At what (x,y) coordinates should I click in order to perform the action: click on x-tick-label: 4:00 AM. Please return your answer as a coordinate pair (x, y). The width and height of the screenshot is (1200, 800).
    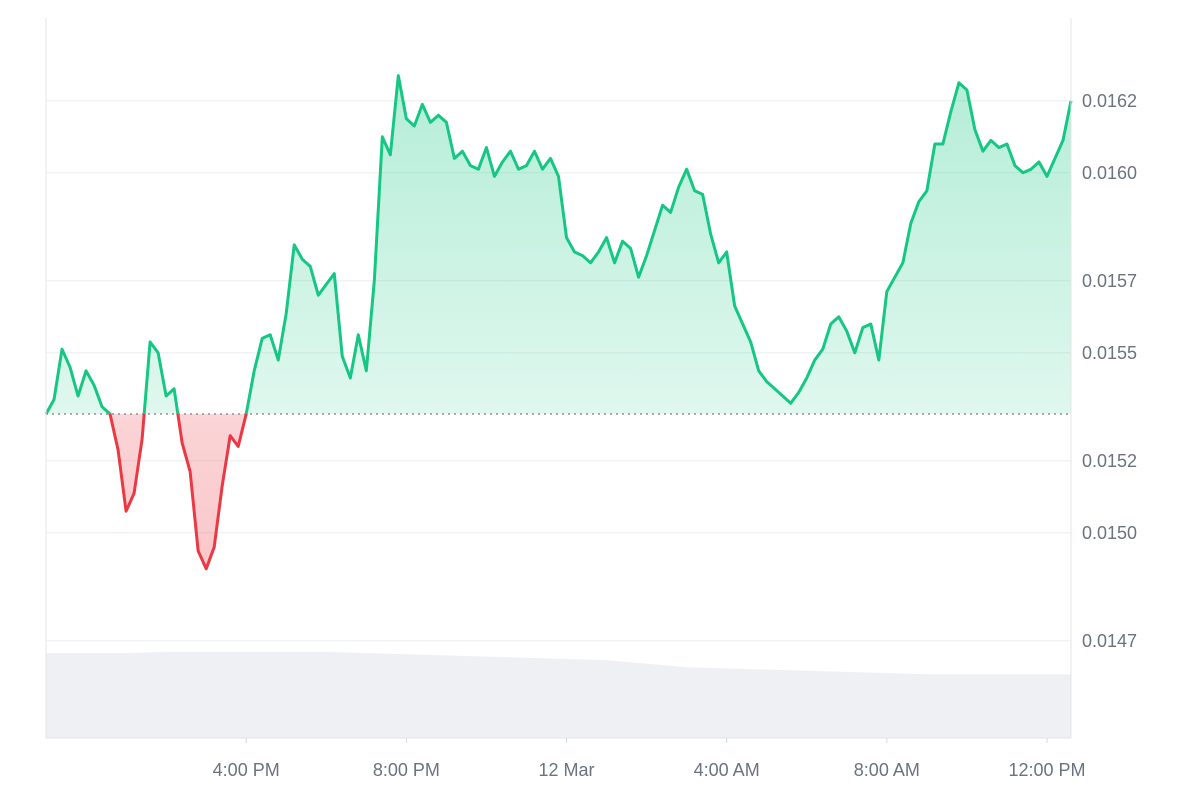
    Looking at the image, I should click on (727, 770).